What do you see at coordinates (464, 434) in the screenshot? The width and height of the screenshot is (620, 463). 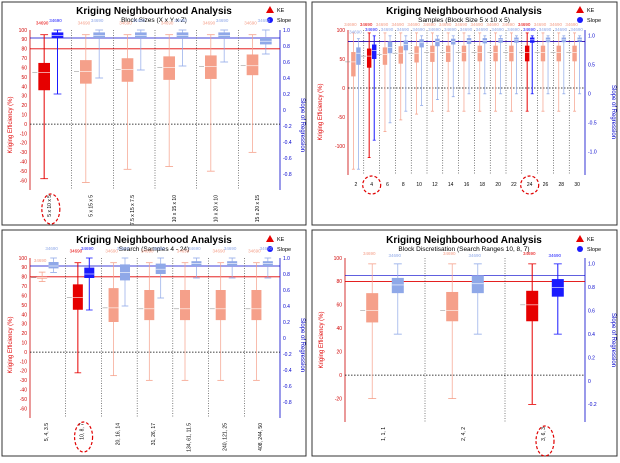 I see `x-tick-label: 2, 4, 2` at bounding box center [464, 434].